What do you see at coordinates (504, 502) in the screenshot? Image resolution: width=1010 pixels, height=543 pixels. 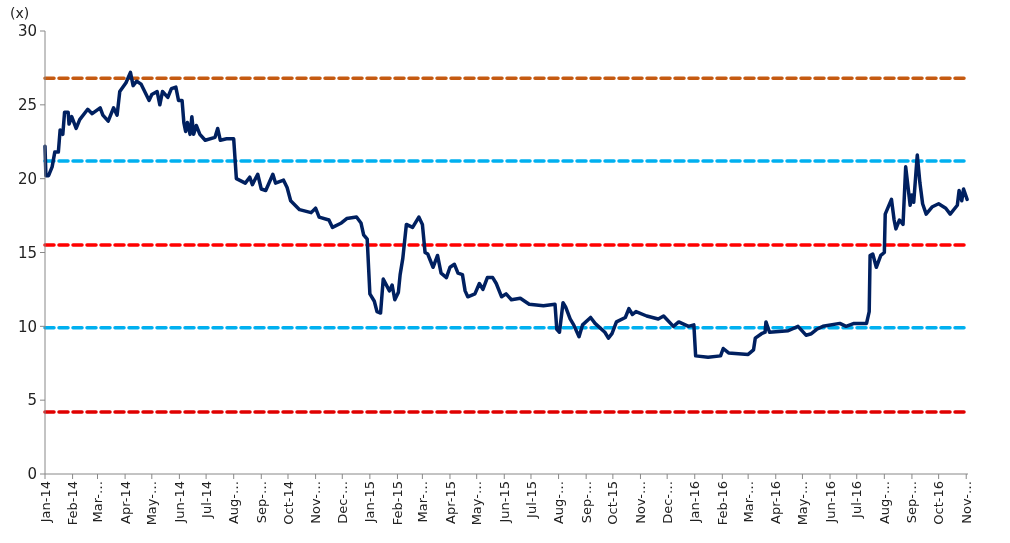 I see `x-tick-label: Jun-15` at bounding box center [504, 502].